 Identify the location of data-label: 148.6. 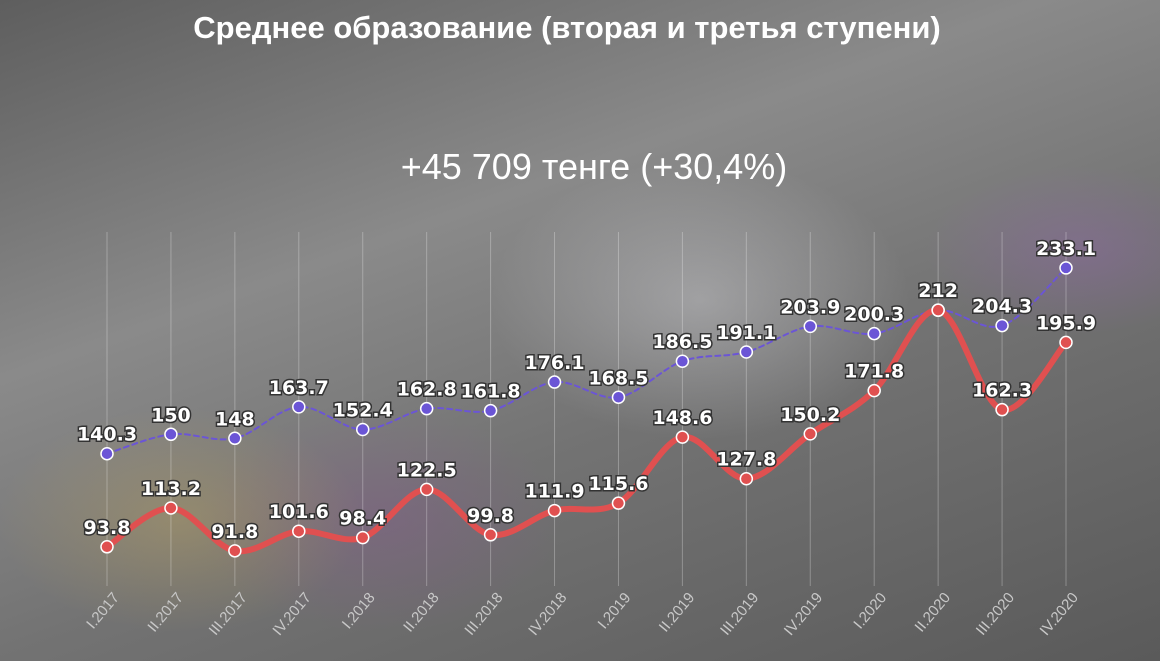
(682, 418).